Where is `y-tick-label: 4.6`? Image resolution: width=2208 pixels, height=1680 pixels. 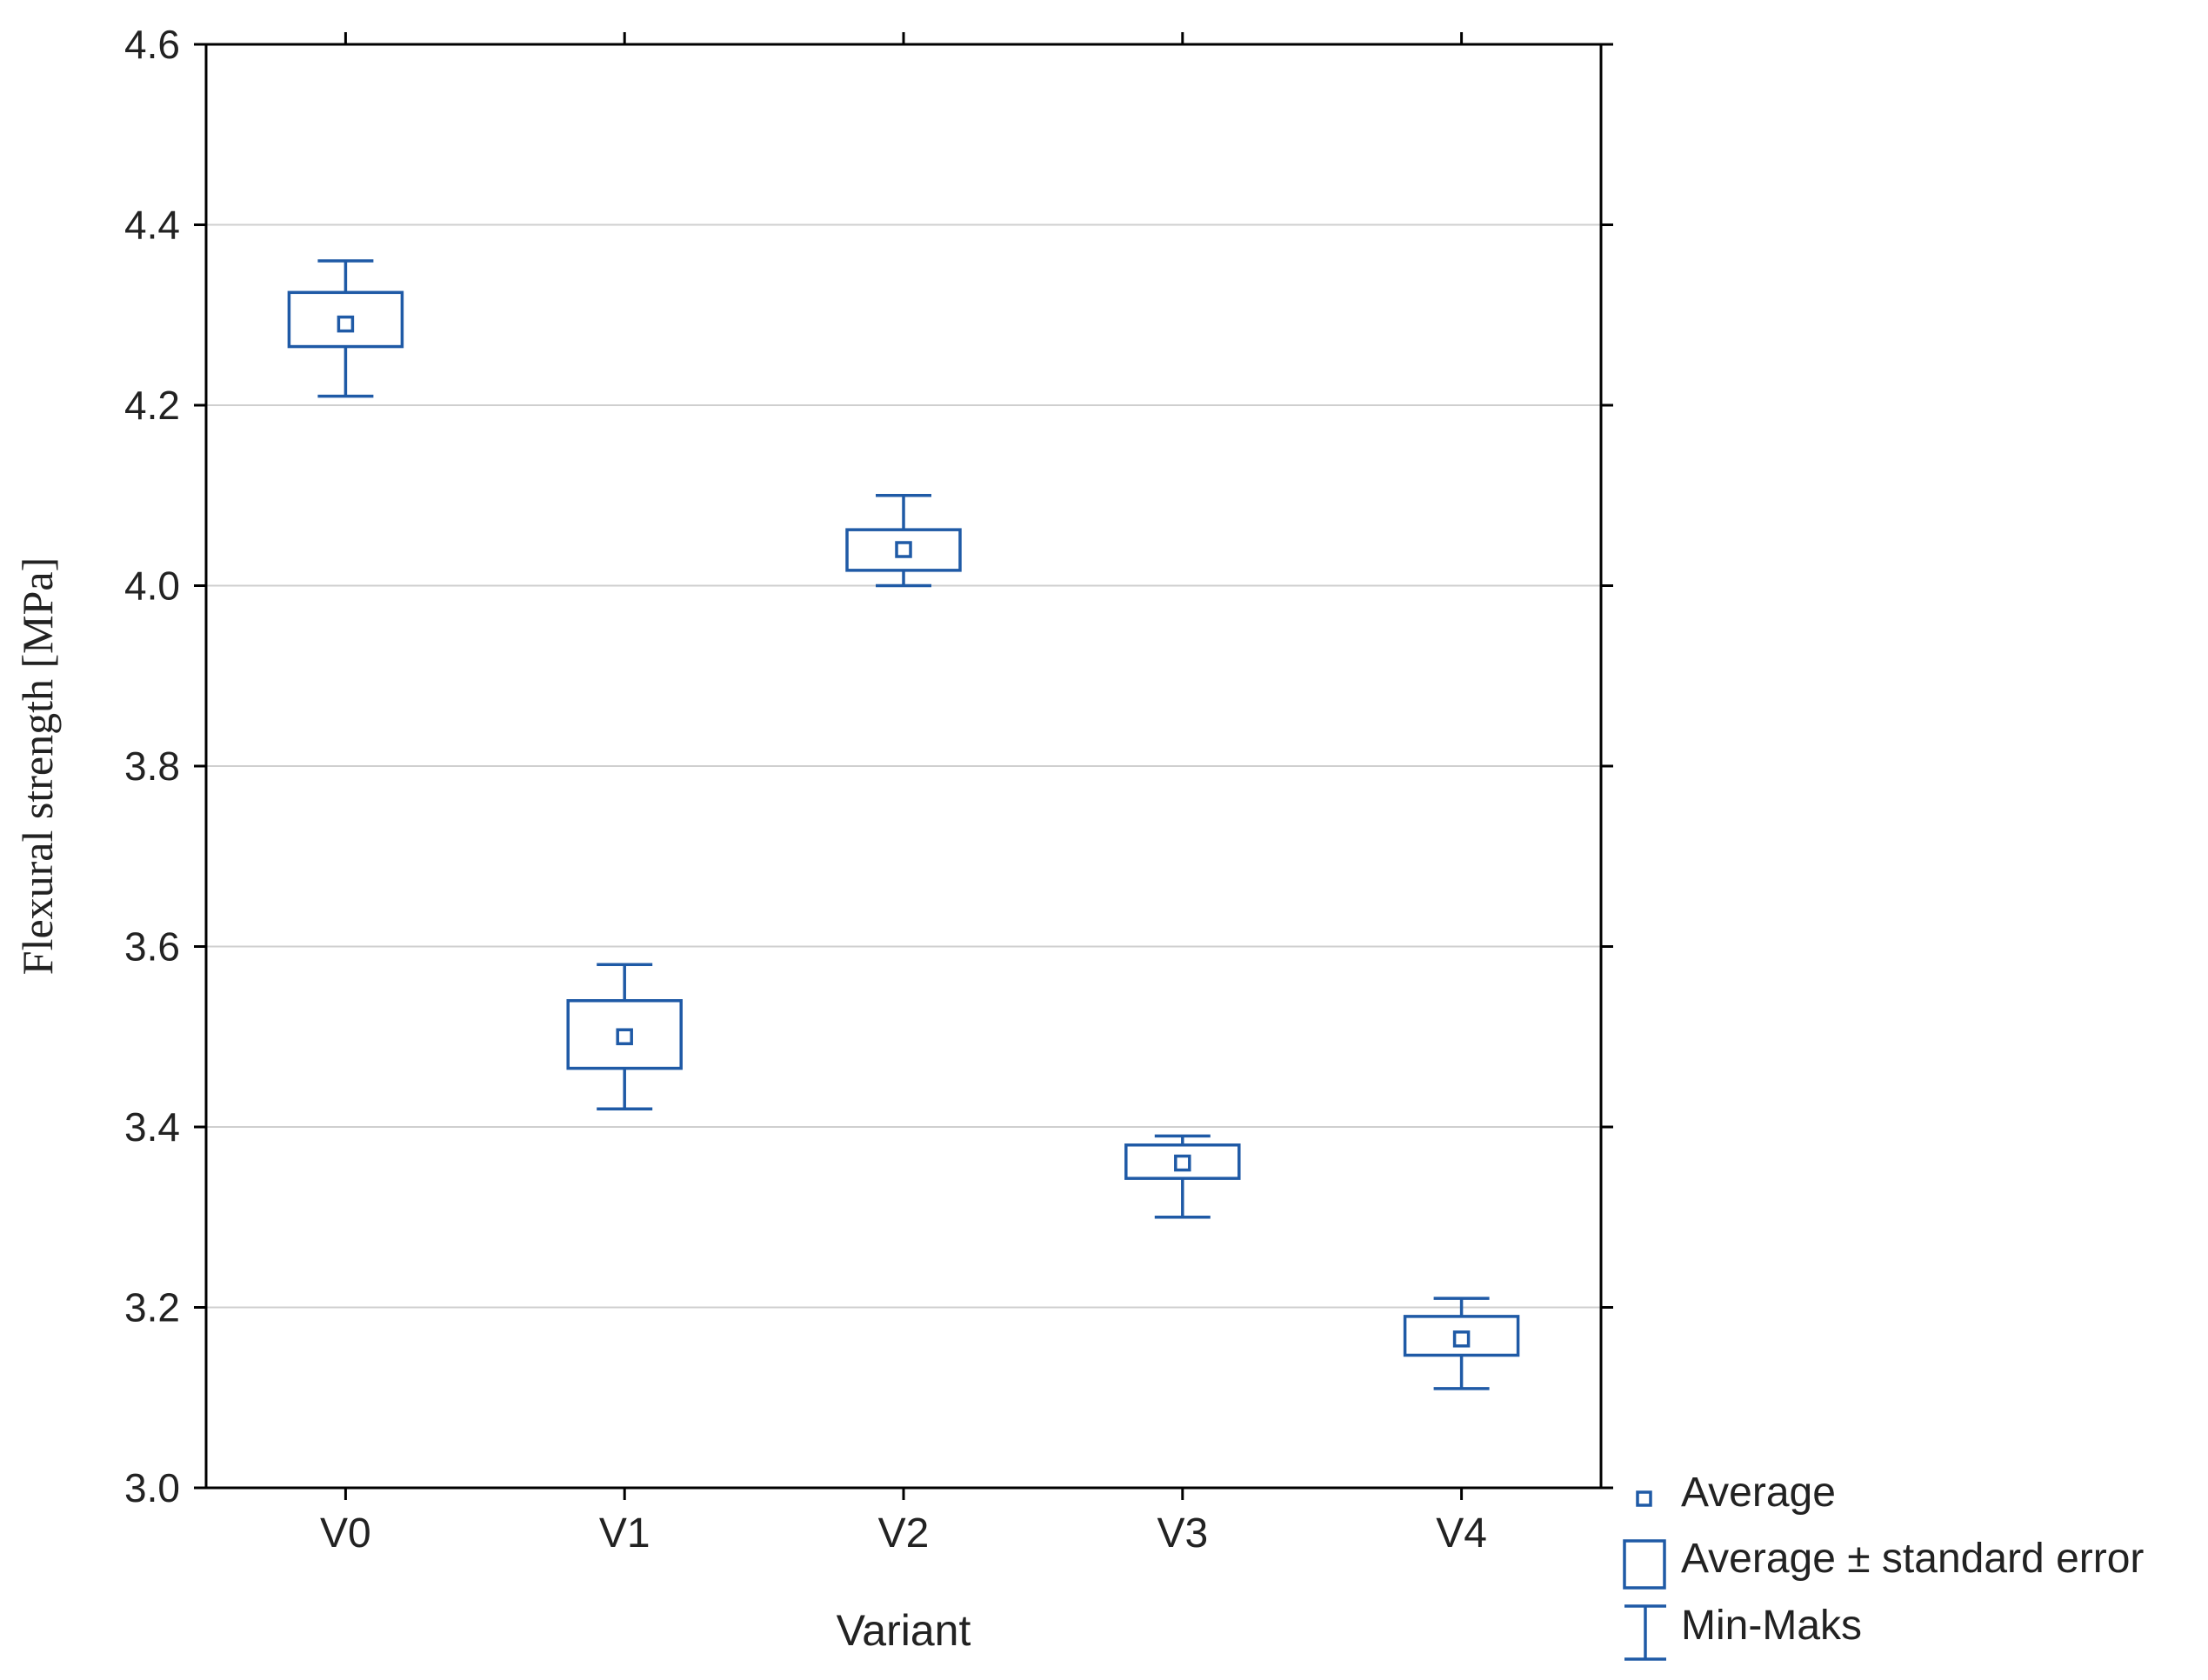 y-tick-label: 4.6 is located at coordinates (152, 44).